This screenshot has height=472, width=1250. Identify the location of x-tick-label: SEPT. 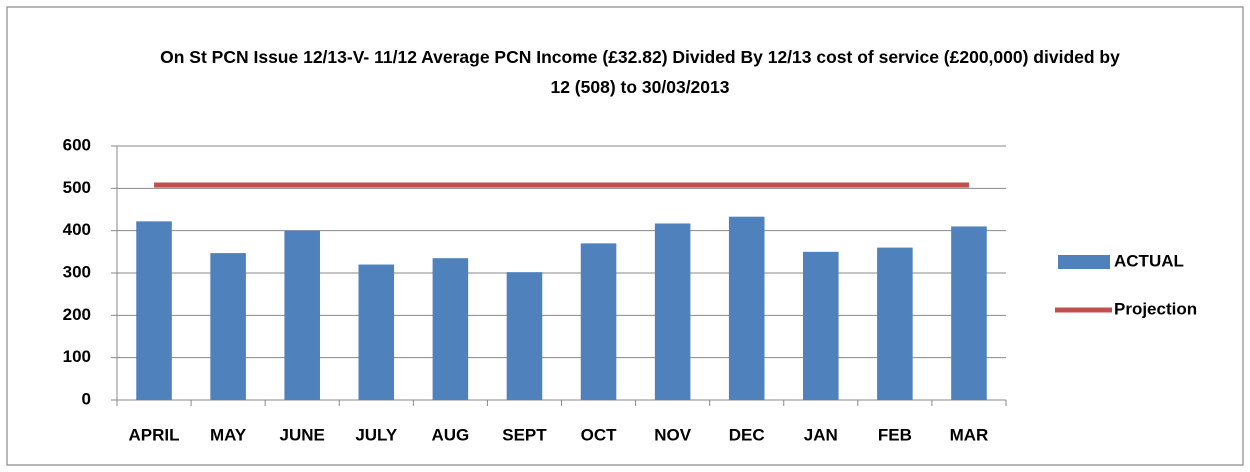
(524, 434).